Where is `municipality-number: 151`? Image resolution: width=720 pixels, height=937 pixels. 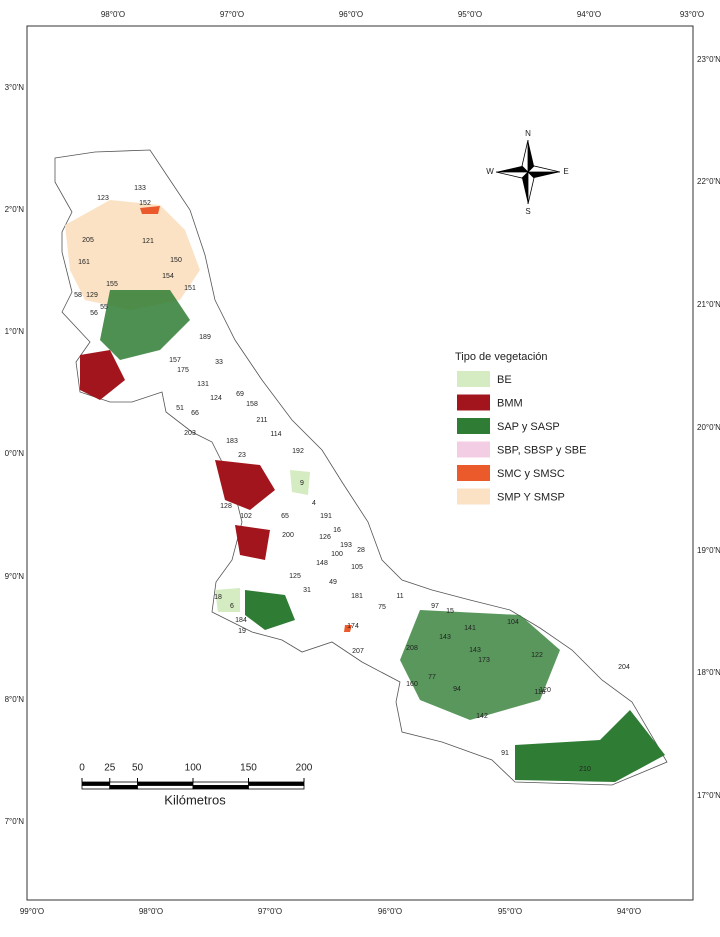 municipality-number: 151 is located at coordinates (190, 288).